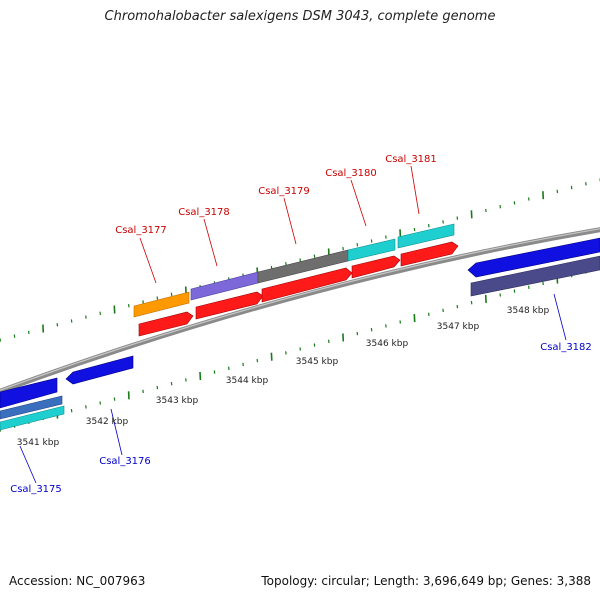 The height and width of the screenshot is (600, 600). What do you see at coordinates (247, 381) in the screenshot?
I see `scale-label-3544: 3544 kbp` at bounding box center [247, 381].